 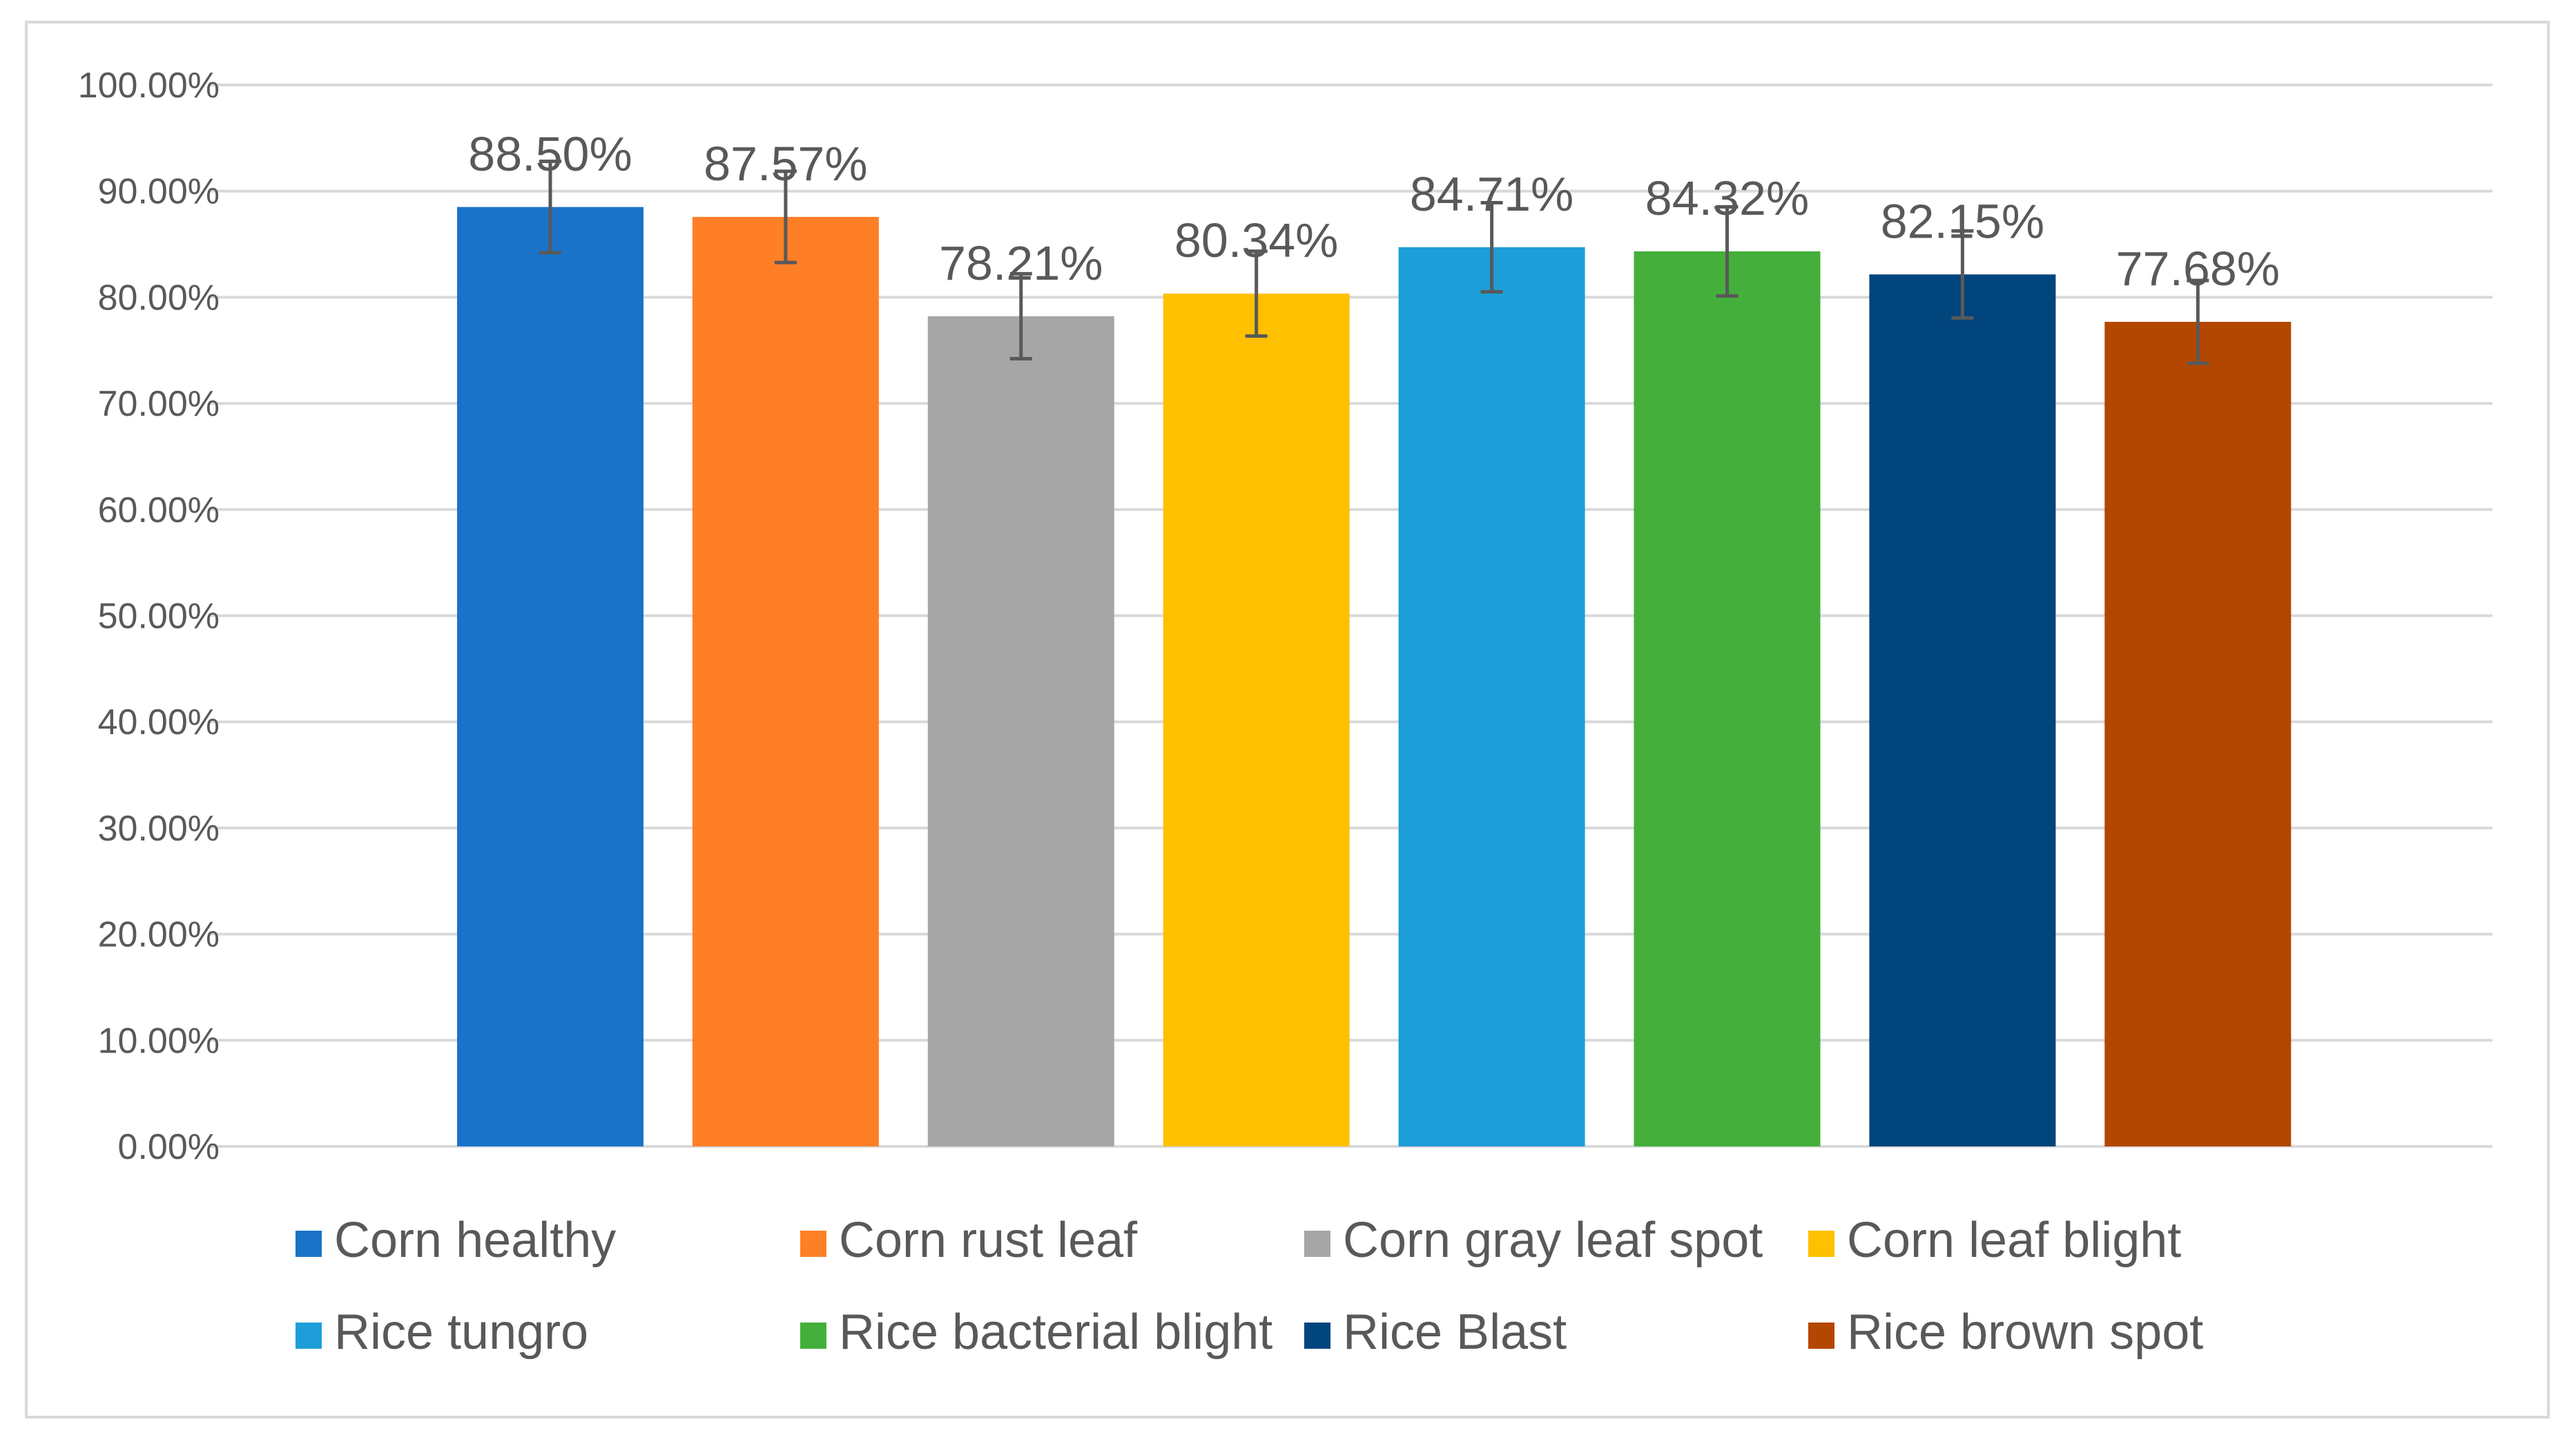 I want to click on y-tick-label: 80.00%, so click(x=159, y=298).